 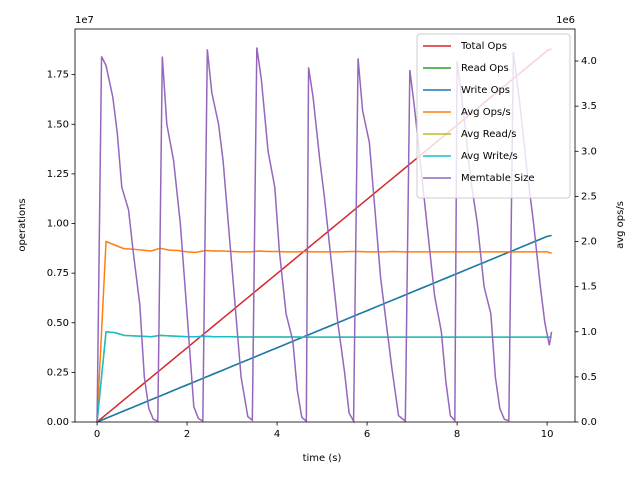 What do you see at coordinates (547, 434) in the screenshot?
I see `x-tick-label: 10` at bounding box center [547, 434].